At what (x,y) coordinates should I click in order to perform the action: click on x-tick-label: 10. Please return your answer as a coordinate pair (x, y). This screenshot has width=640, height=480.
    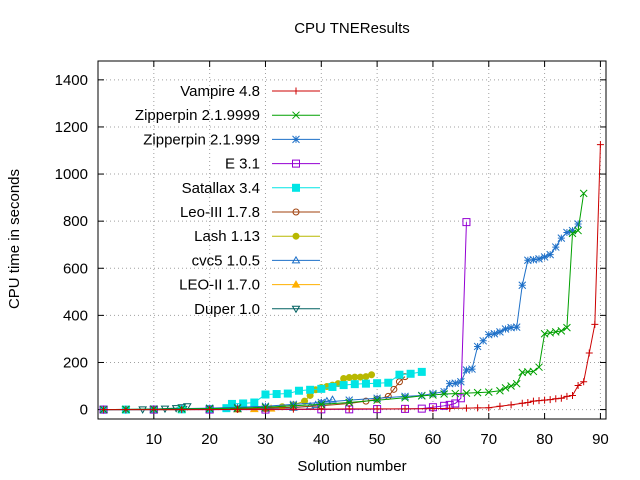
    Looking at the image, I should click on (153, 439).